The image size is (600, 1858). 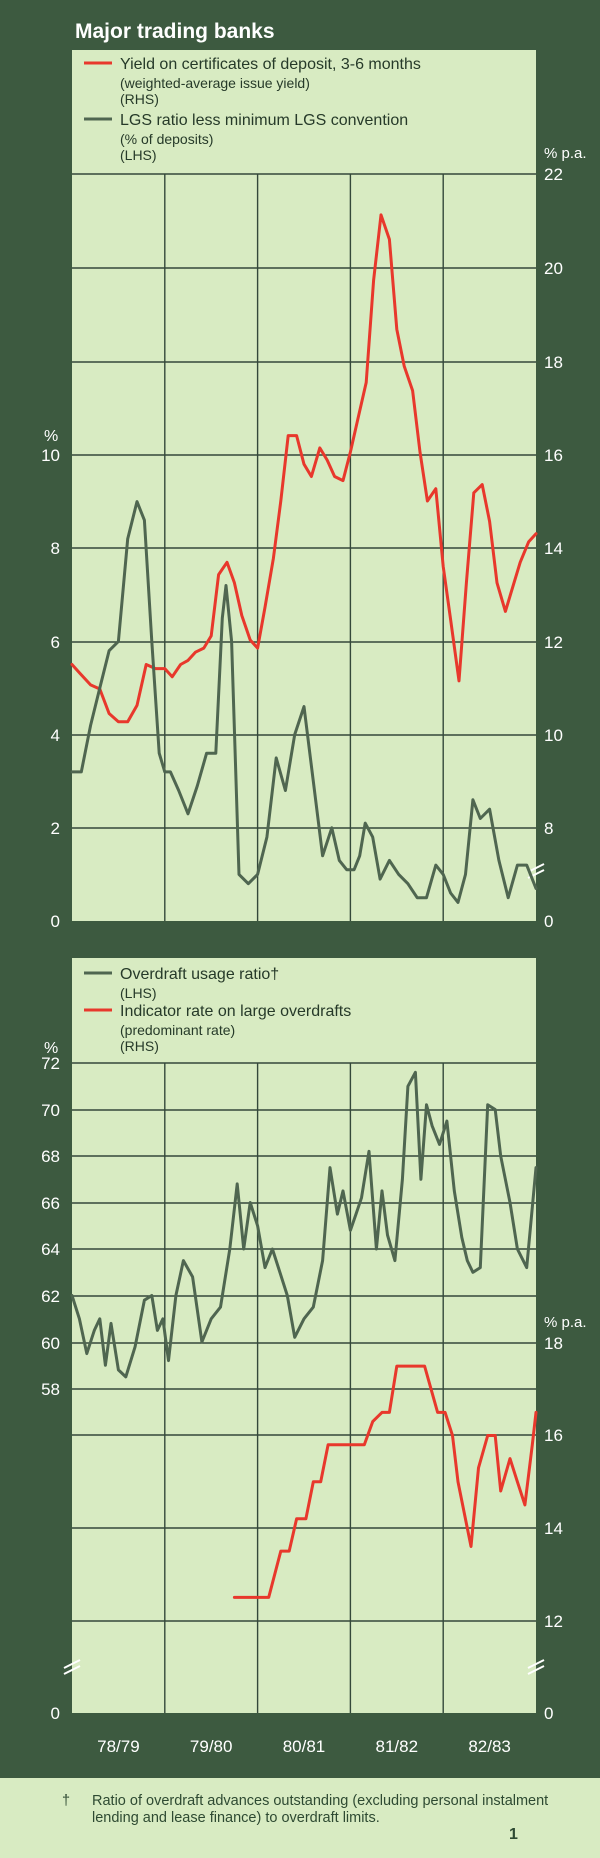 What do you see at coordinates (66, 1801) in the screenshot?
I see `footnote-mark: †` at bounding box center [66, 1801].